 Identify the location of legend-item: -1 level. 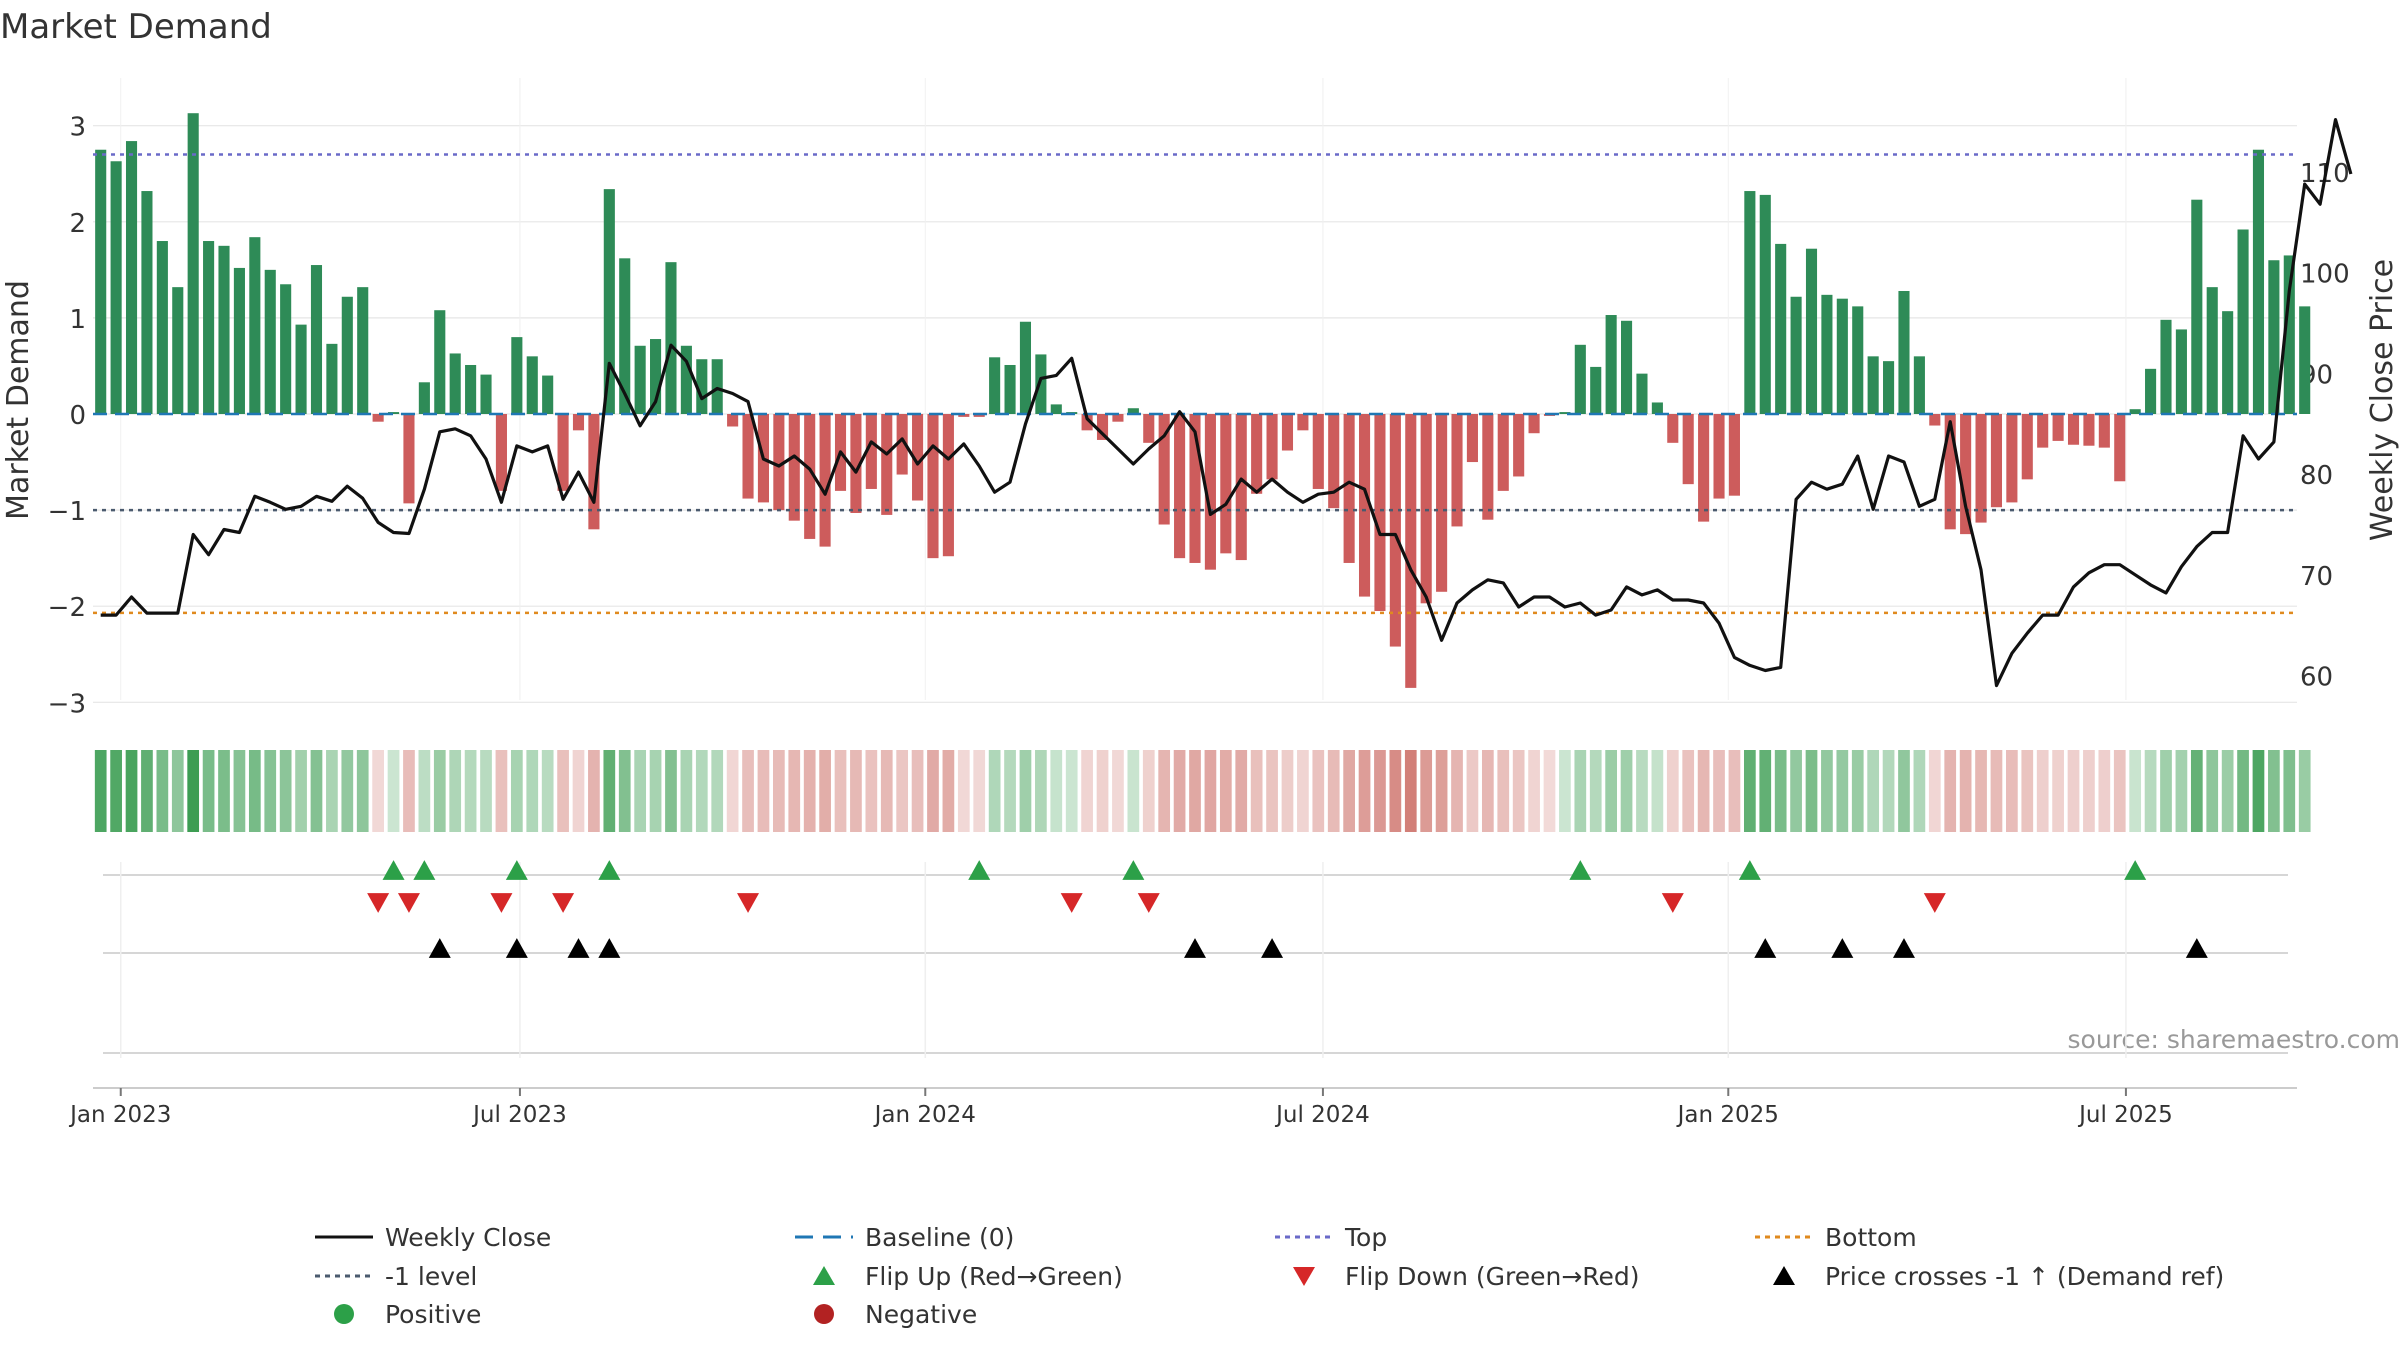
(396, 1276).